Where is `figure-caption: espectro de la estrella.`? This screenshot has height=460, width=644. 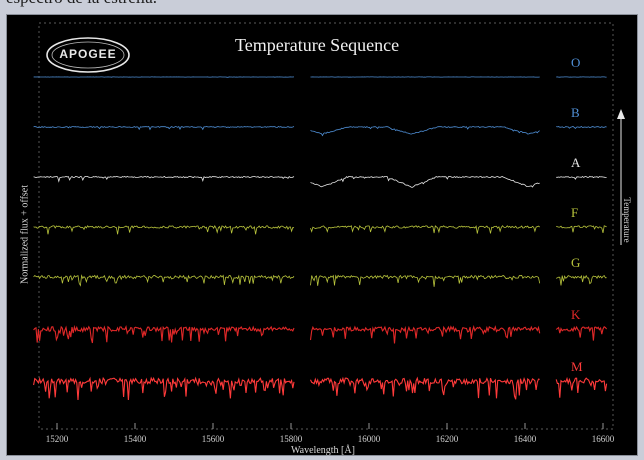 figure-caption: espectro de la estrella. is located at coordinates (81, 4).